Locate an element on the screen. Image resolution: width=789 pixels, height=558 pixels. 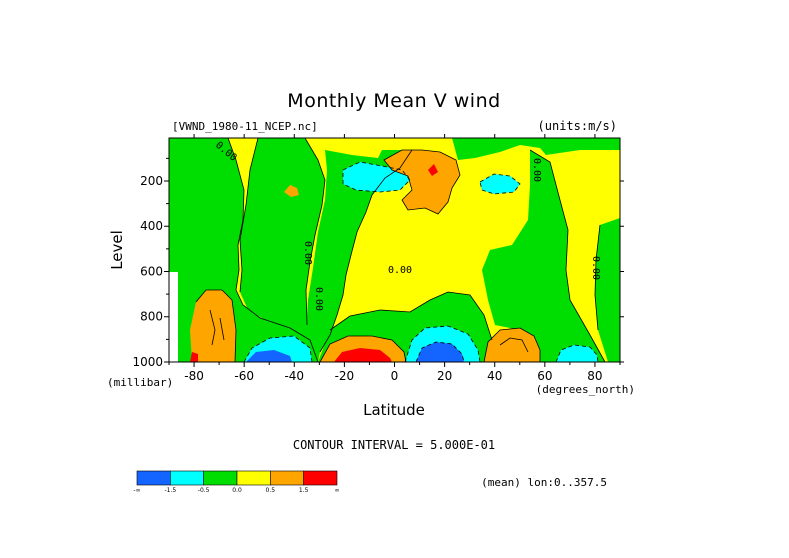
units-label: (units:m/s) is located at coordinates (577, 126).